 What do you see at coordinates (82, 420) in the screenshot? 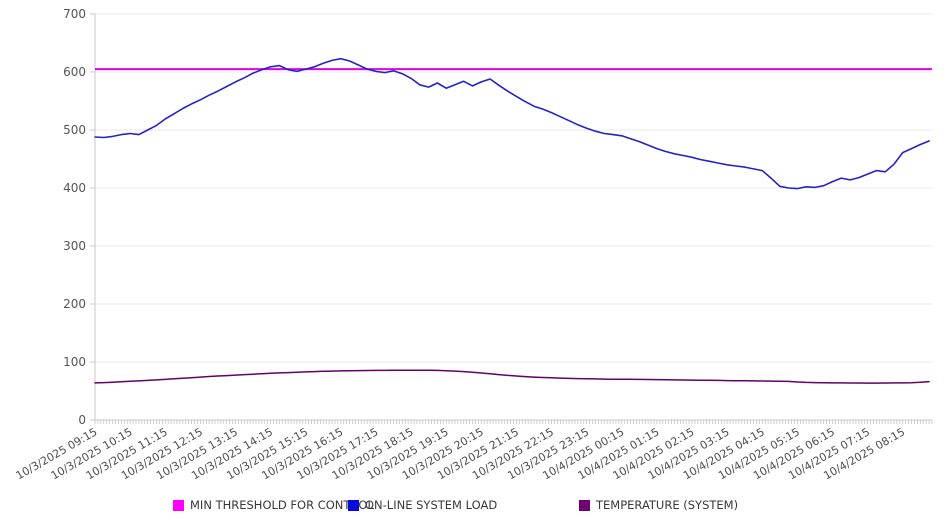
I see `y-tick-label: 0` at bounding box center [82, 420].